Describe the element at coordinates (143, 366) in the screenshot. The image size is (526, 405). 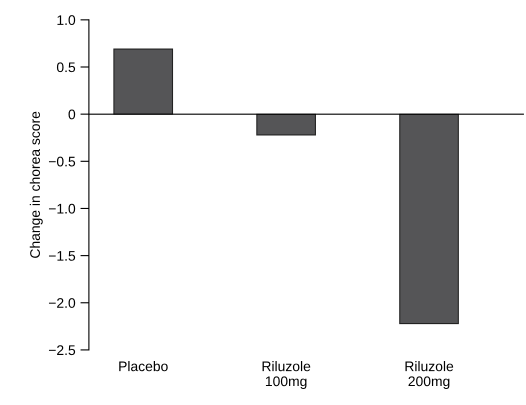
I see `x-tick-label: Placebo` at that location.